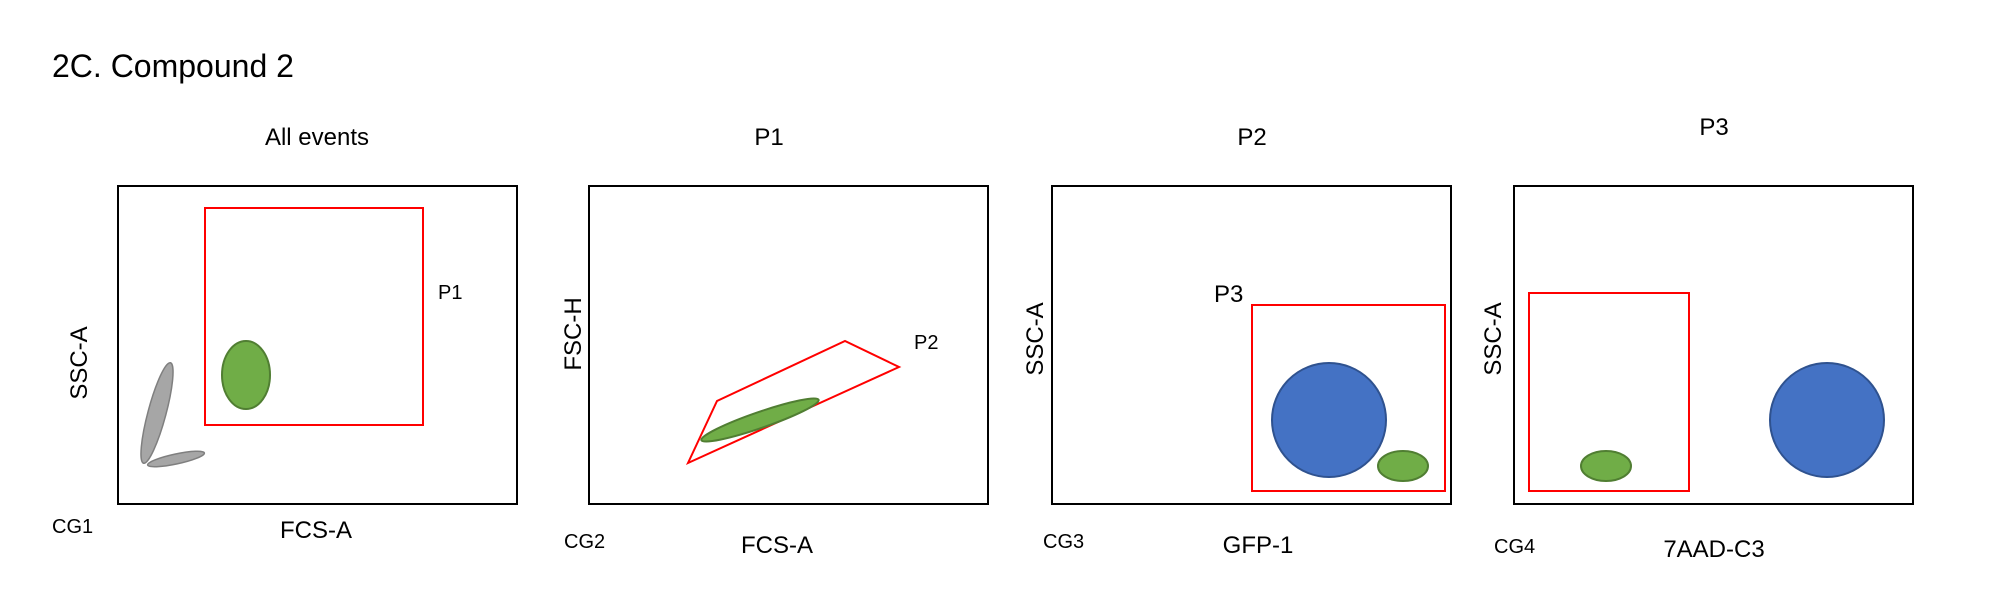 The image size is (2000, 612). I want to click on corner-label: CG2, so click(584, 542).